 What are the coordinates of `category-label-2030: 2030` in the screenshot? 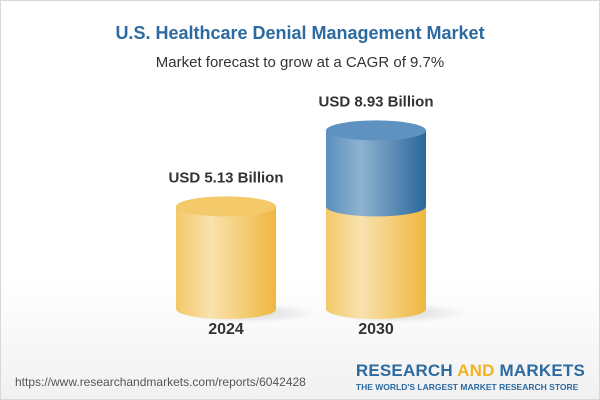 It's located at (376, 329).